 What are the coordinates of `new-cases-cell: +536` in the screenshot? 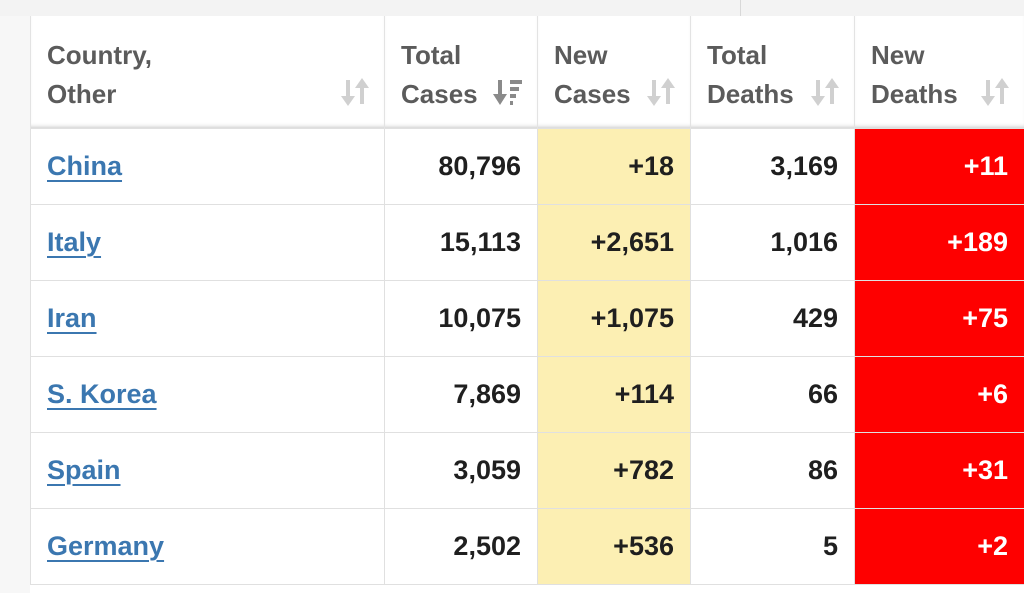 It's located at (614, 546).